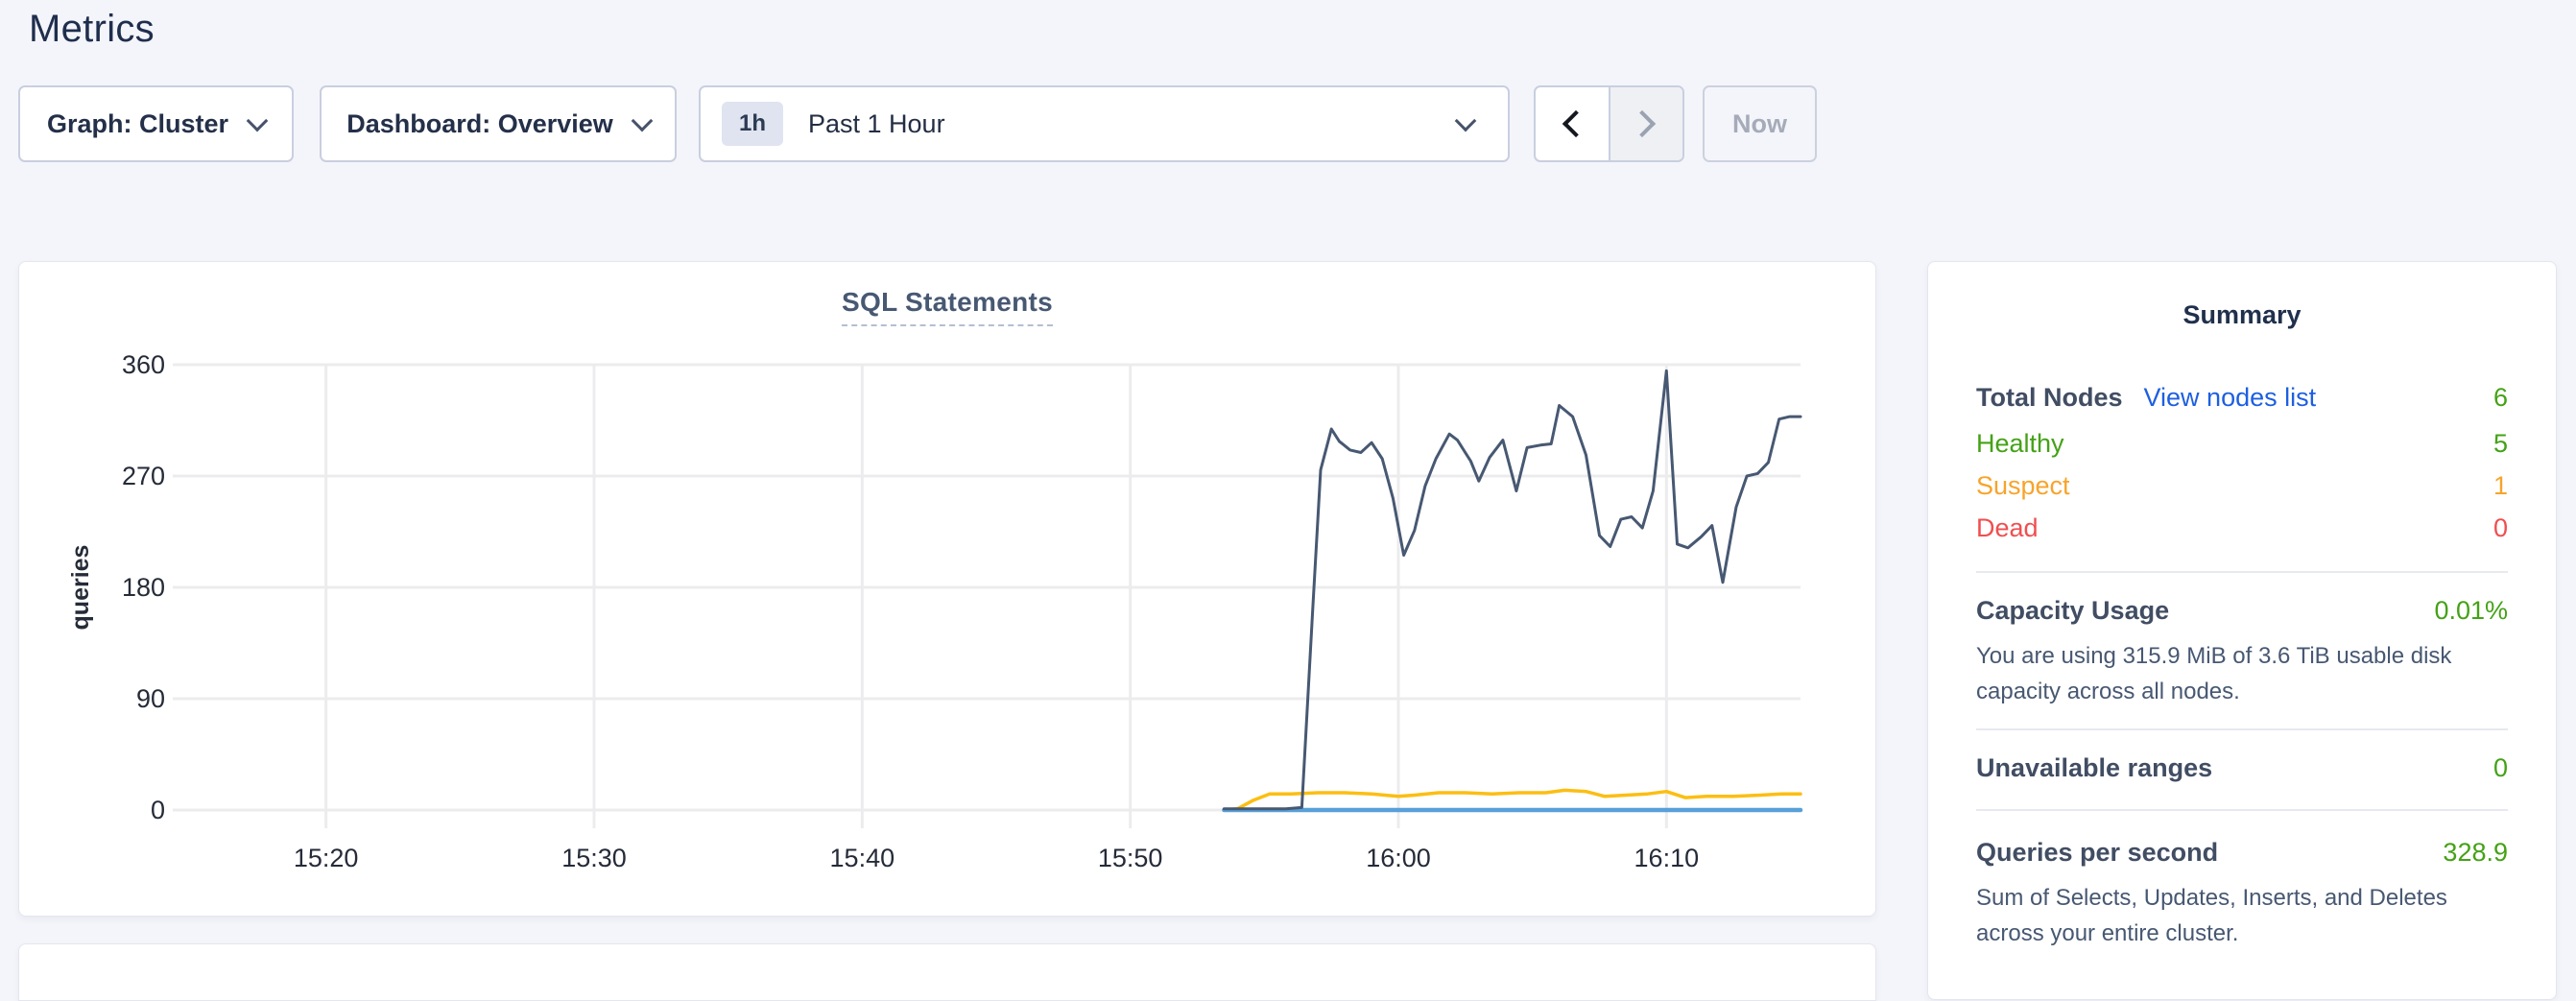  I want to click on time-range-label: Past 1 Hour, so click(876, 123).